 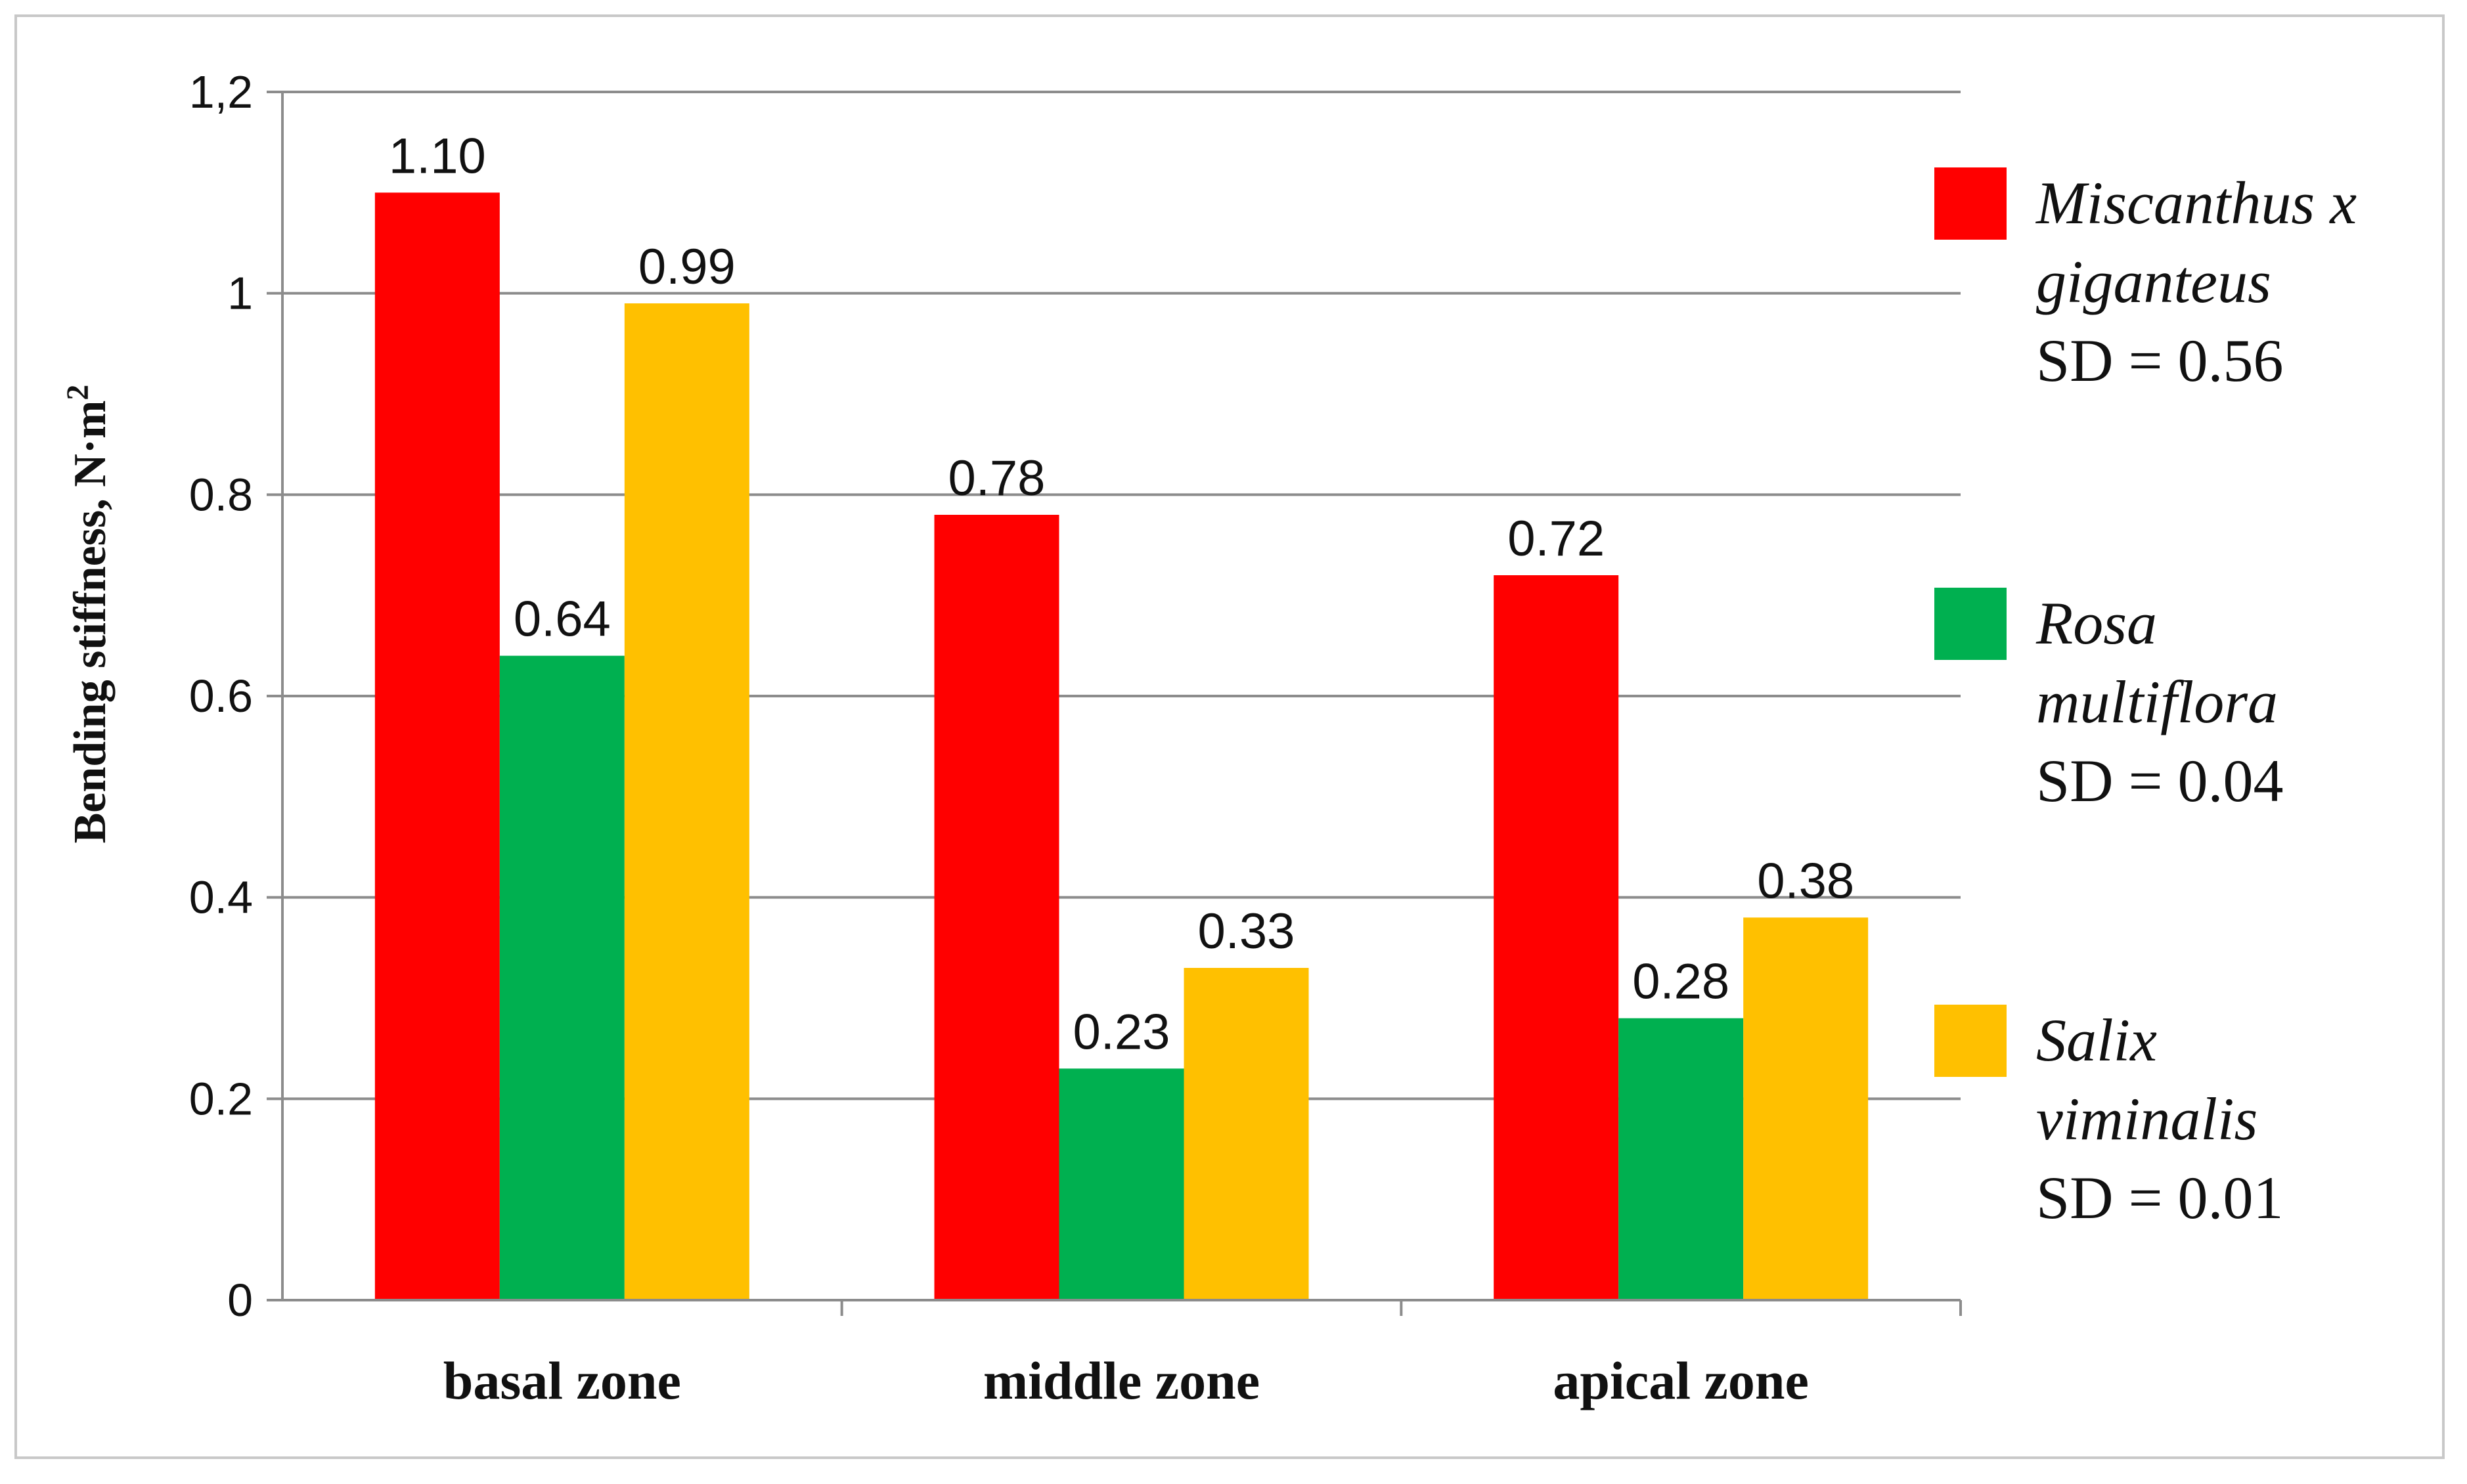 I want to click on x-category-label: apical zone, so click(x=1680, y=1380).